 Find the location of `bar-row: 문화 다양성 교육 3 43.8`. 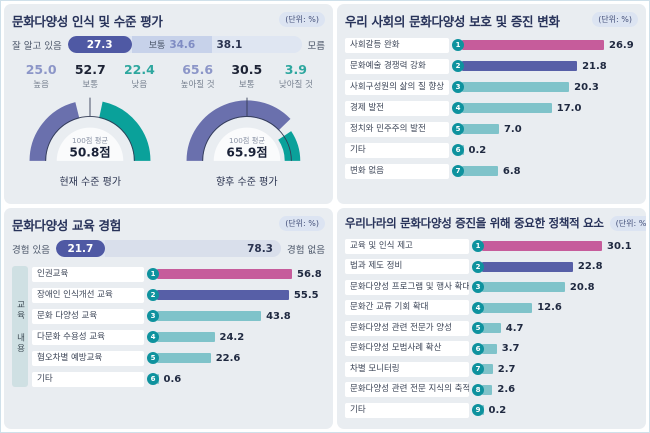

bar-row: 문화 다양성 교육 3 43.8 is located at coordinates (178, 316).